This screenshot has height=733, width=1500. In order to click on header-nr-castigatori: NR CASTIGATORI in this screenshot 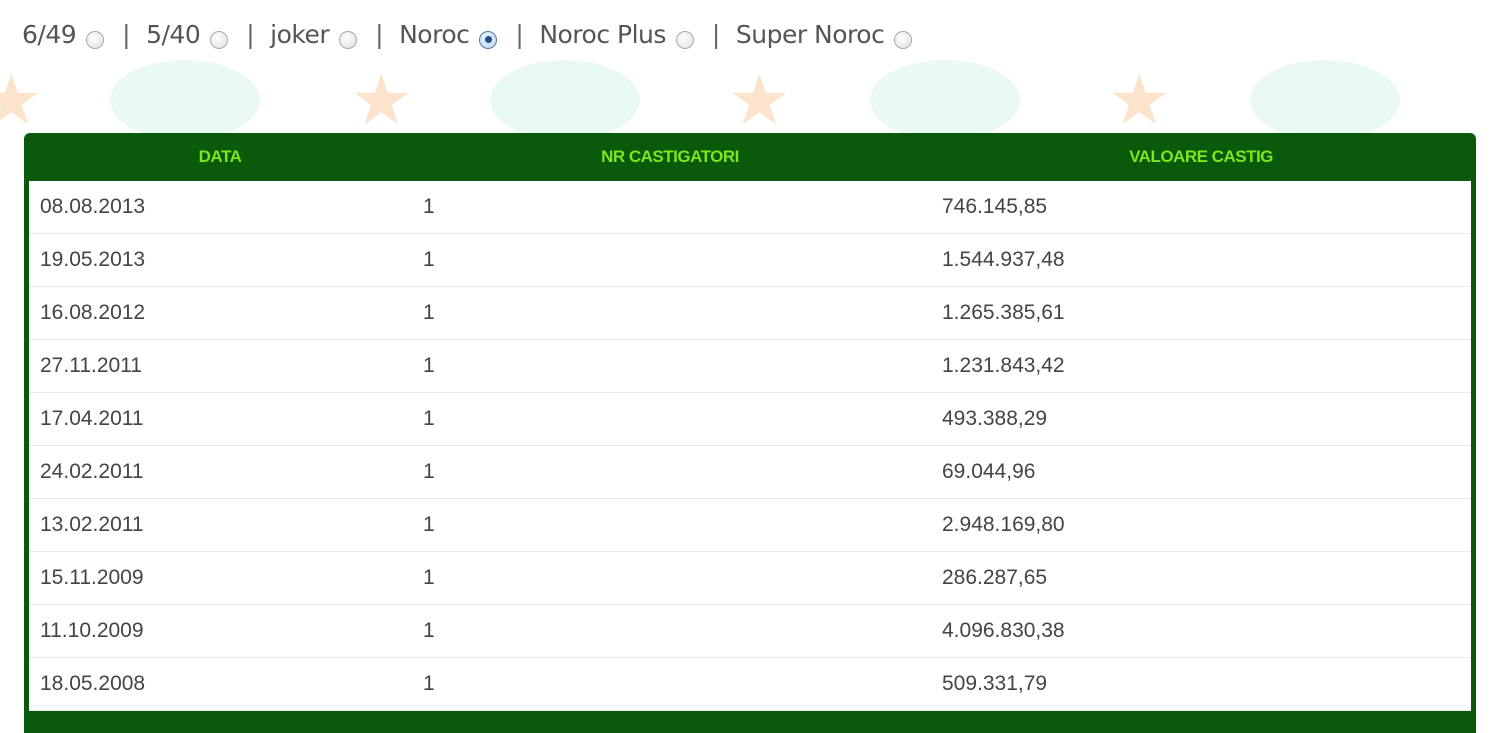, I will do `click(670, 156)`.